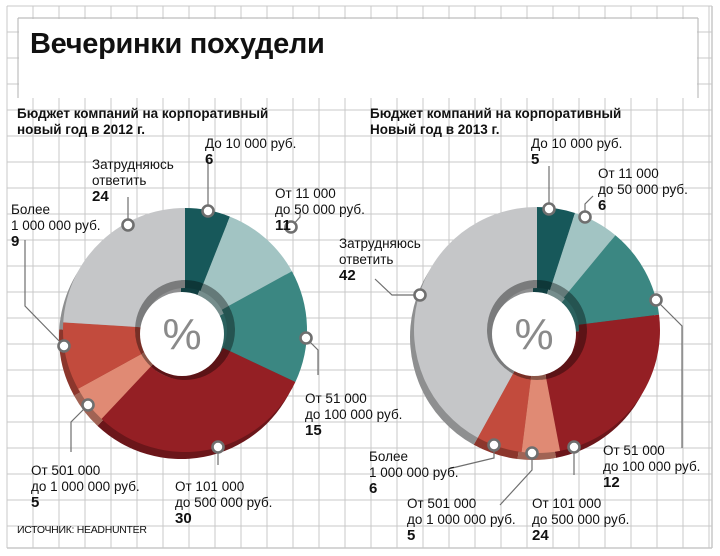  What do you see at coordinates (183, 518) in the screenshot?
I see `label-value: 30` at bounding box center [183, 518].